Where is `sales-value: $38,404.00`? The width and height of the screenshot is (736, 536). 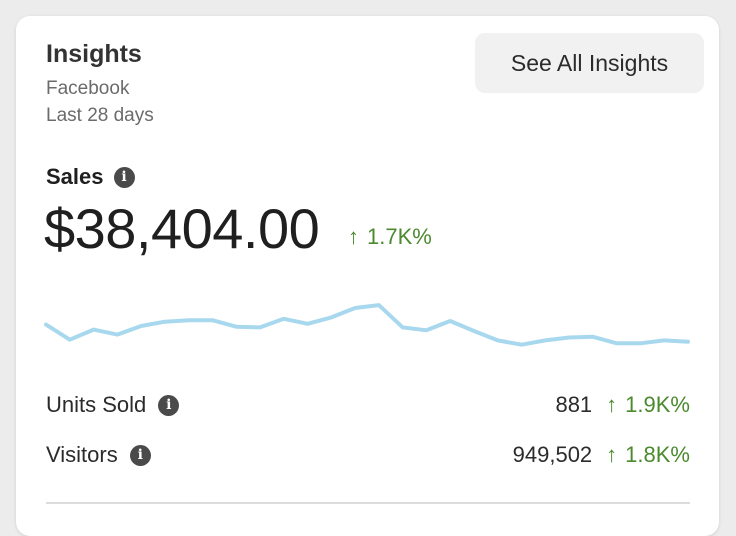
sales-value: $38,404.00 is located at coordinates (182, 228).